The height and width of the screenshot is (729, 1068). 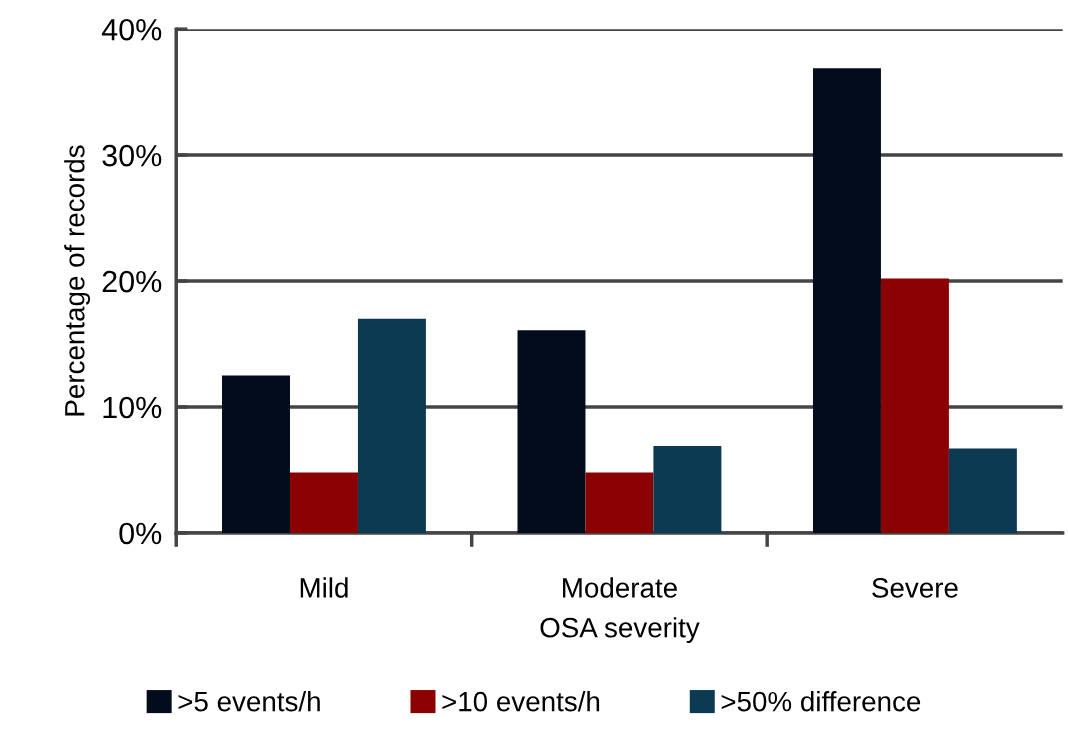 What do you see at coordinates (132, 407) in the screenshot?
I see `y-tick-label: 10%` at bounding box center [132, 407].